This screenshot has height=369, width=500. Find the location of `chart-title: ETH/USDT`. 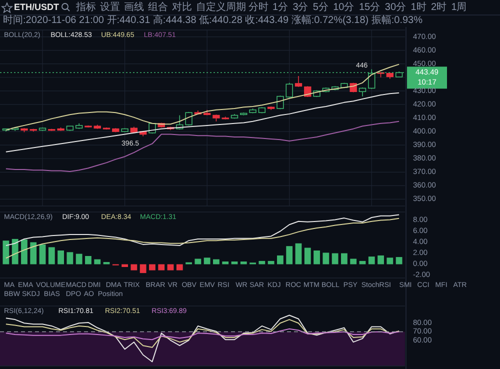

chart-title: ETH/USDT is located at coordinates (37, 7).